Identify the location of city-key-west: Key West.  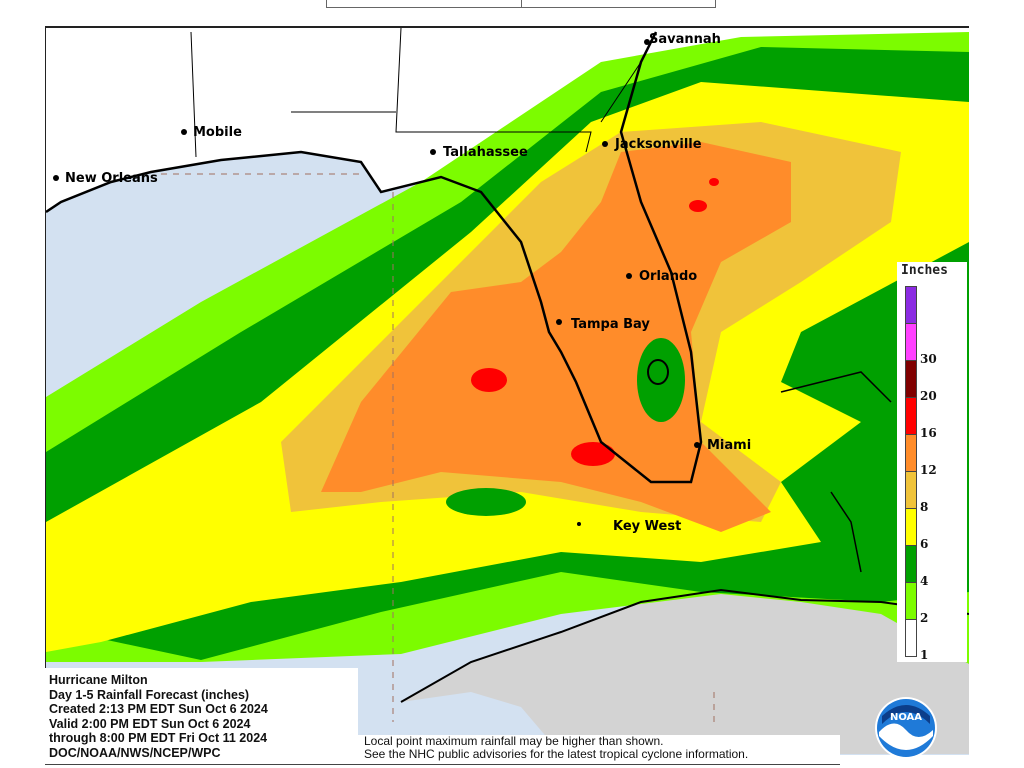
(629, 526).